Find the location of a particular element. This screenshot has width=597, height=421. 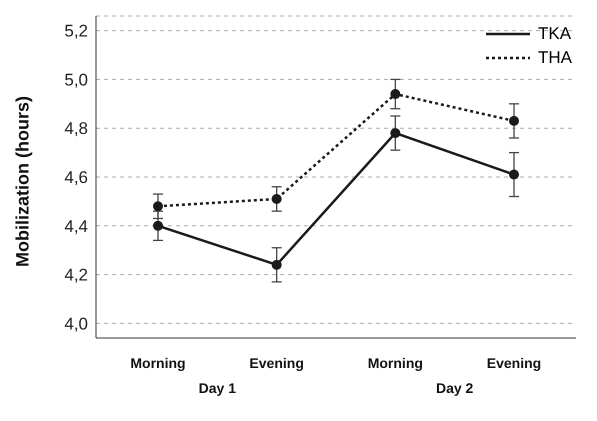

y-axis-title: Mobilization (hours) is located at coordinates (22, 181).